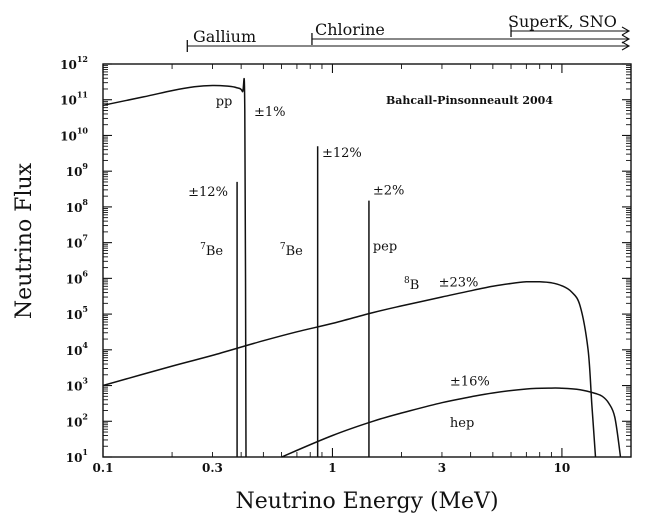 The image size is (650, 520). I want to click on annotation-label: ±16%, so click(470, 382).